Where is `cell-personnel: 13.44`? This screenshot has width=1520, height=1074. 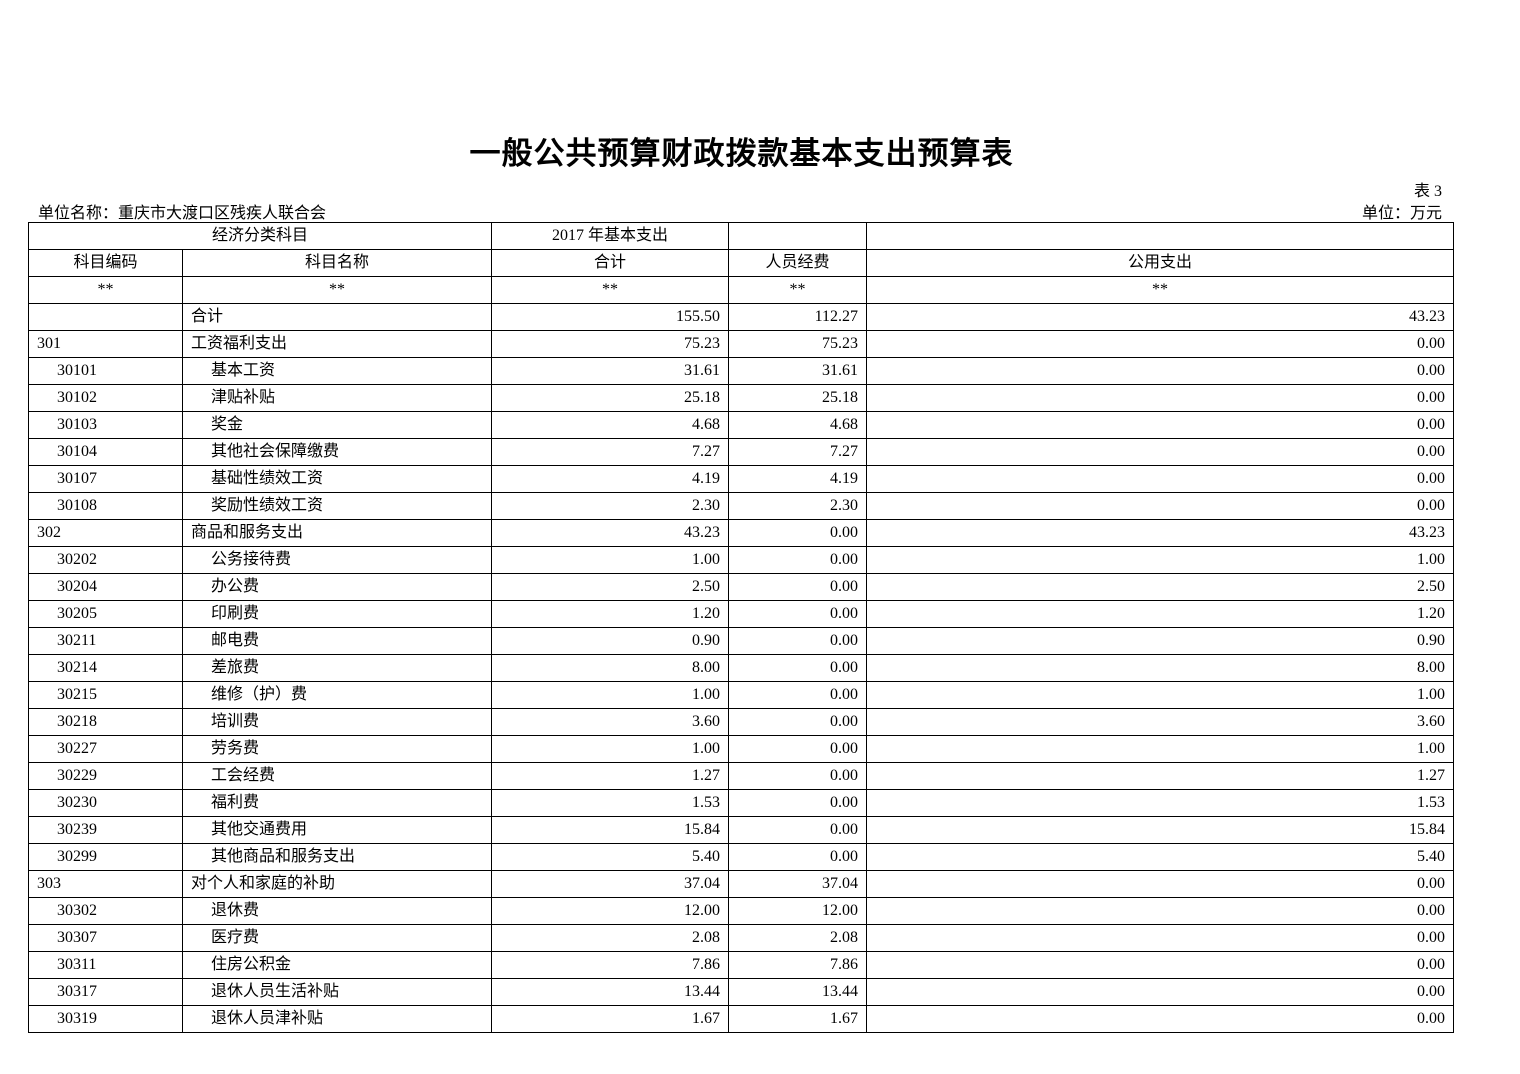
cell-personnel: 13.44 is located at coordinates (797, 992).